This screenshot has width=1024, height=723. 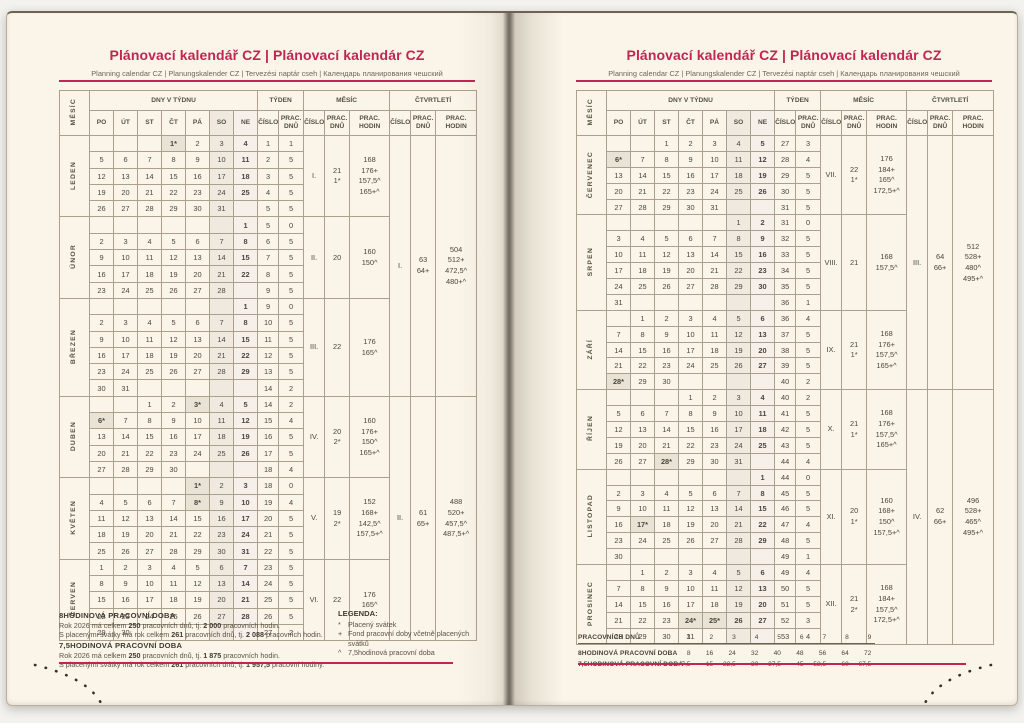 What do you see at coordinates (268, 355) in the screenshot?
I see `week-row: 16 17 18 19 20 21 22 12 5` at bounding box center [268, 355].